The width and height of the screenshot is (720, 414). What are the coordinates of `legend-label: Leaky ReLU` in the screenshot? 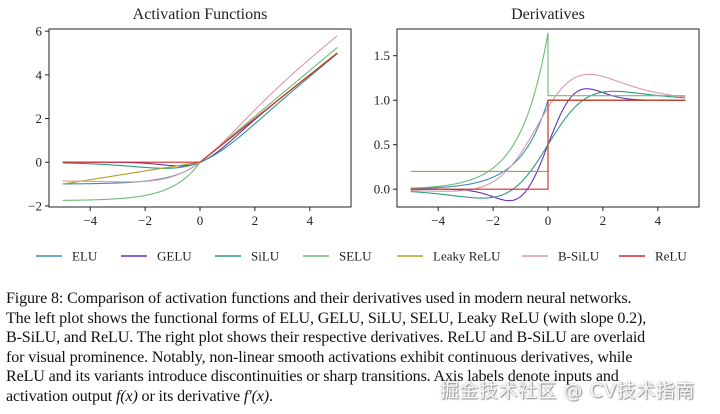 It's located at (467, 256).